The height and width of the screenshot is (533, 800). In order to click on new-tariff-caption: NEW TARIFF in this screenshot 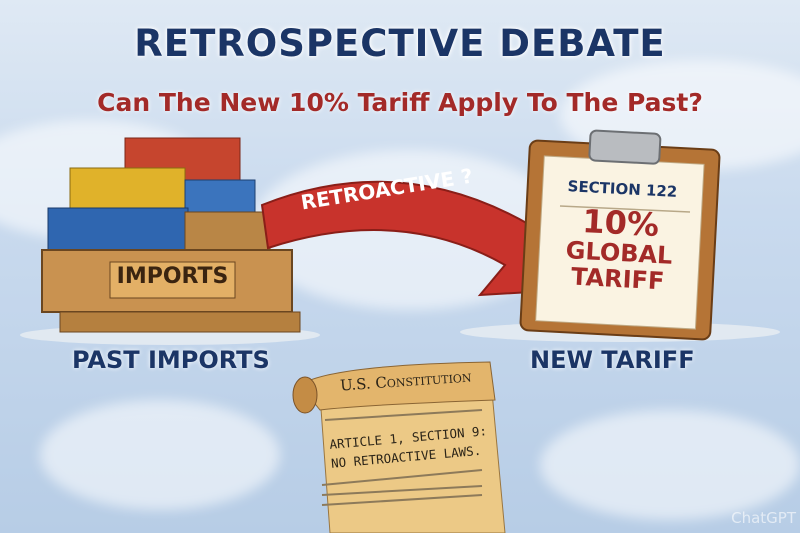, I will do `click(612, 360)`.